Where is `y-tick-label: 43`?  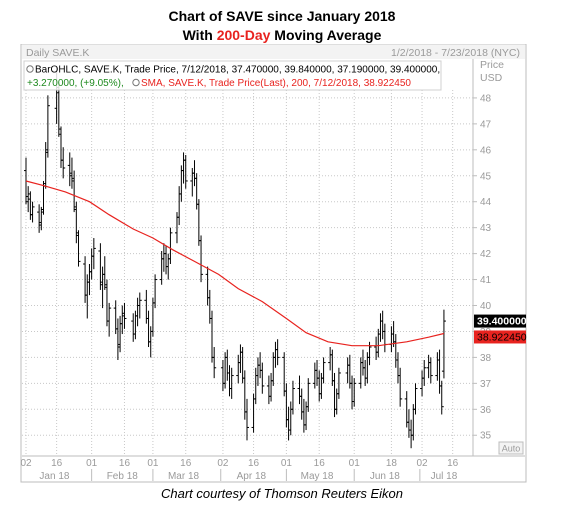 y-tick-label: 43 is located at coordinates (486, 228).